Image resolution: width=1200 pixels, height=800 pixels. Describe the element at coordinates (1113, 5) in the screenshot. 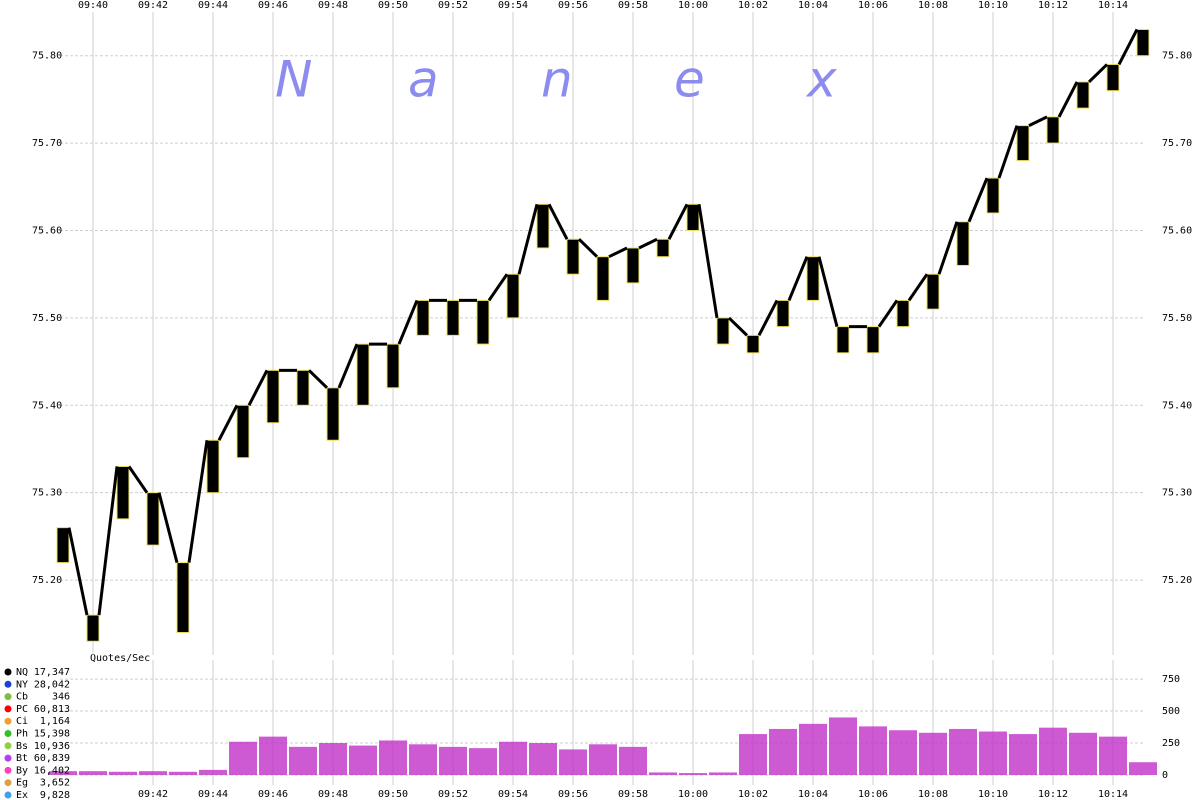

I see `x-tick-label: 10:14` at that location.